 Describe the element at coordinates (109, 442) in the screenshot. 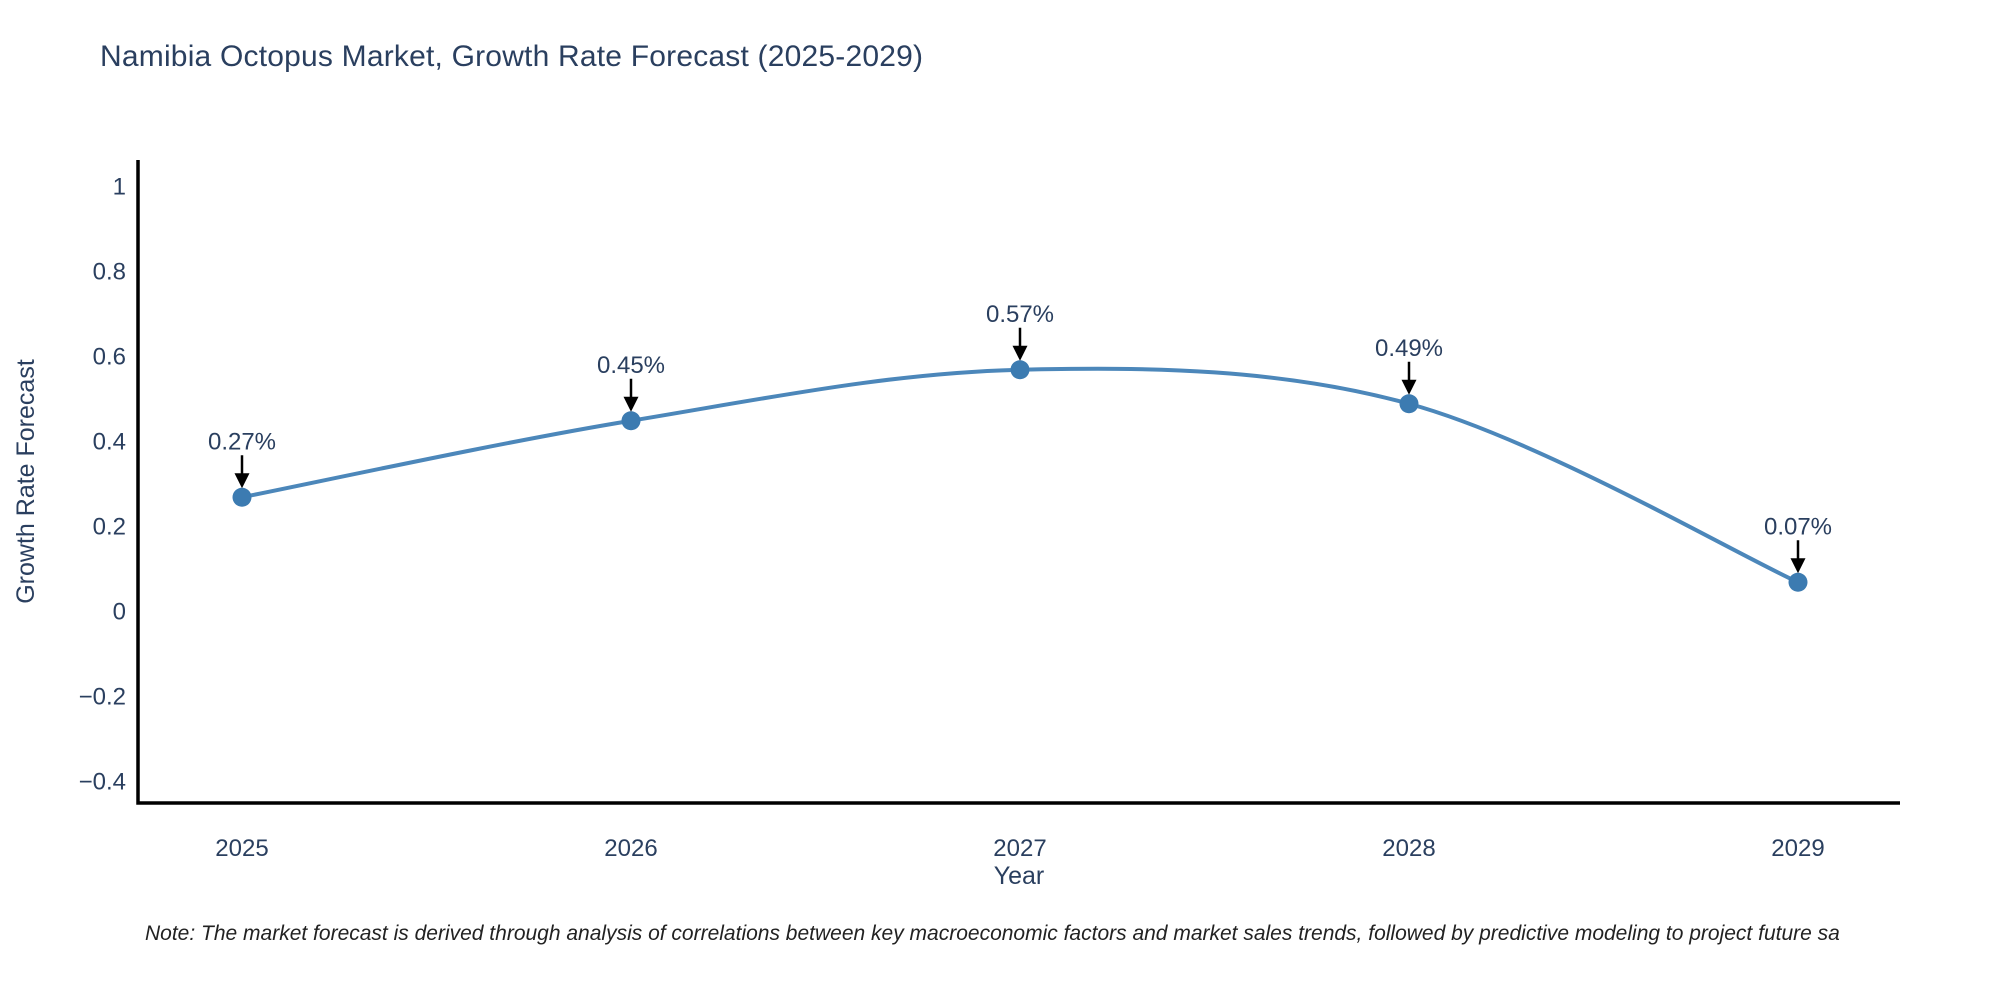

I see `y-tick-label: 0.4` at that location.